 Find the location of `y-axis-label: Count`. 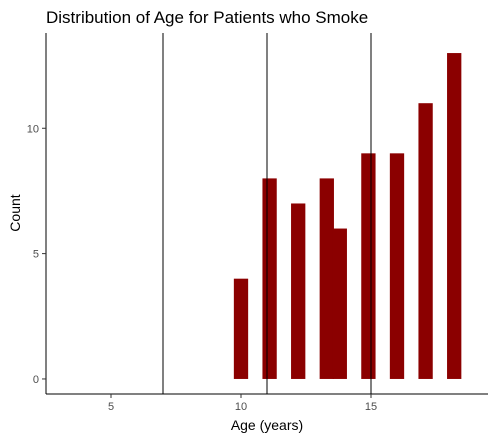

y-axis-label: Count is located at coordinates (15, 212).